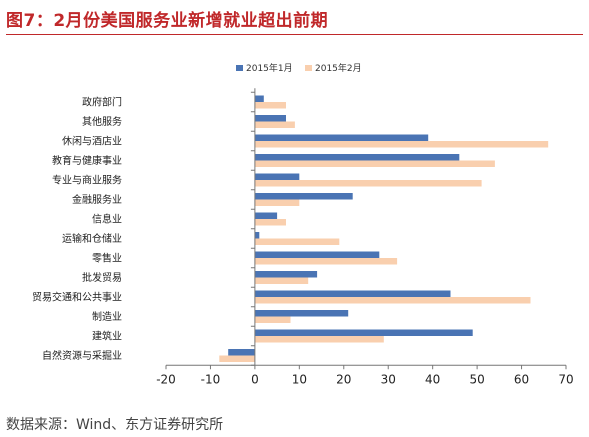 Image resolution: width=589 pixels, height=437 pixels. What do you see at coordinates (338, 68) in the screenshot?
I see `legend-label-series2: 2015年2月` at bounding box center [338, 68].